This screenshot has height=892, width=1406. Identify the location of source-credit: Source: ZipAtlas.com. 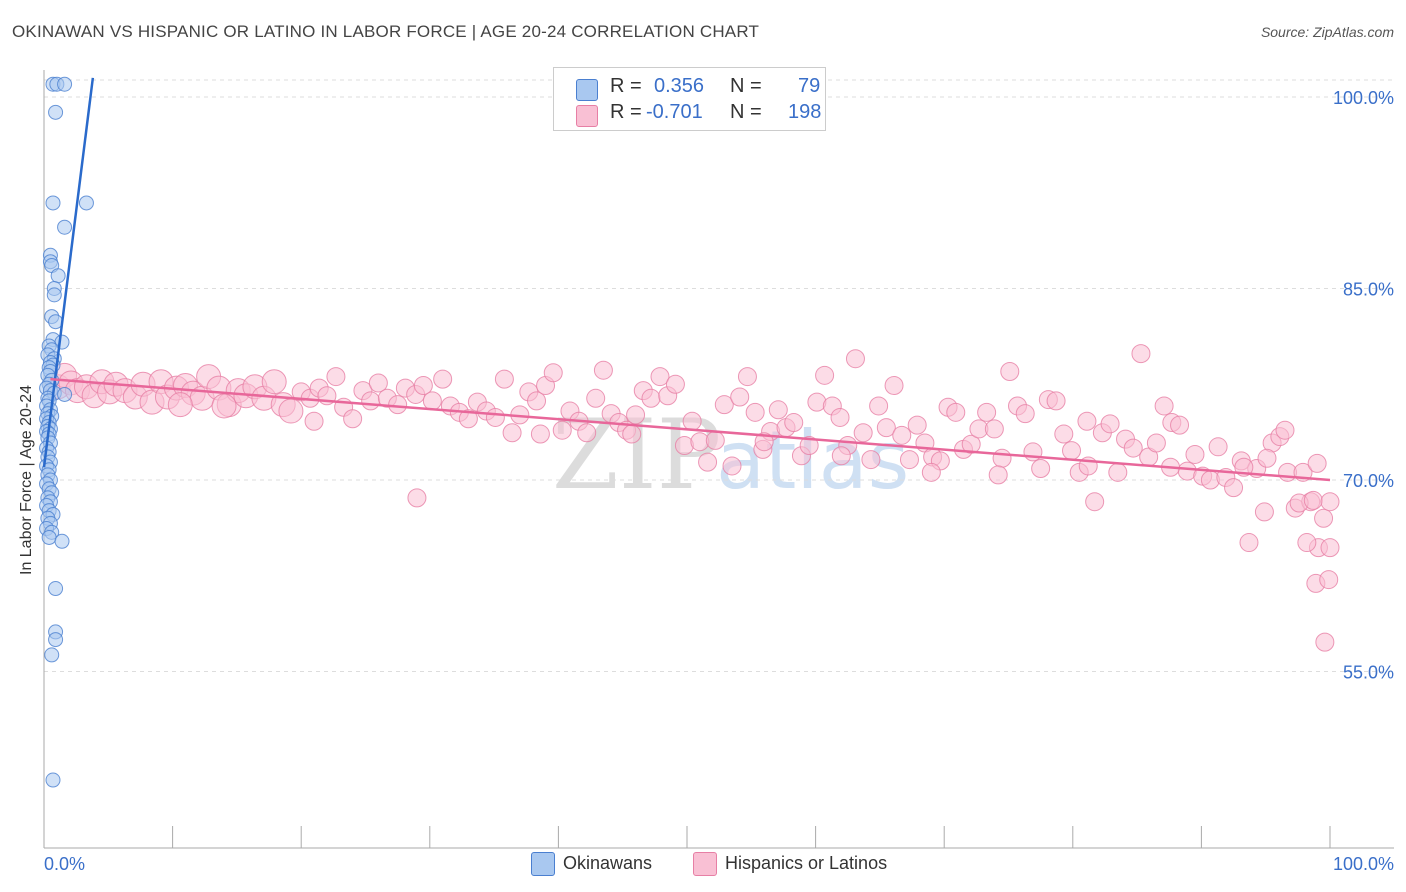
(1327, 32).